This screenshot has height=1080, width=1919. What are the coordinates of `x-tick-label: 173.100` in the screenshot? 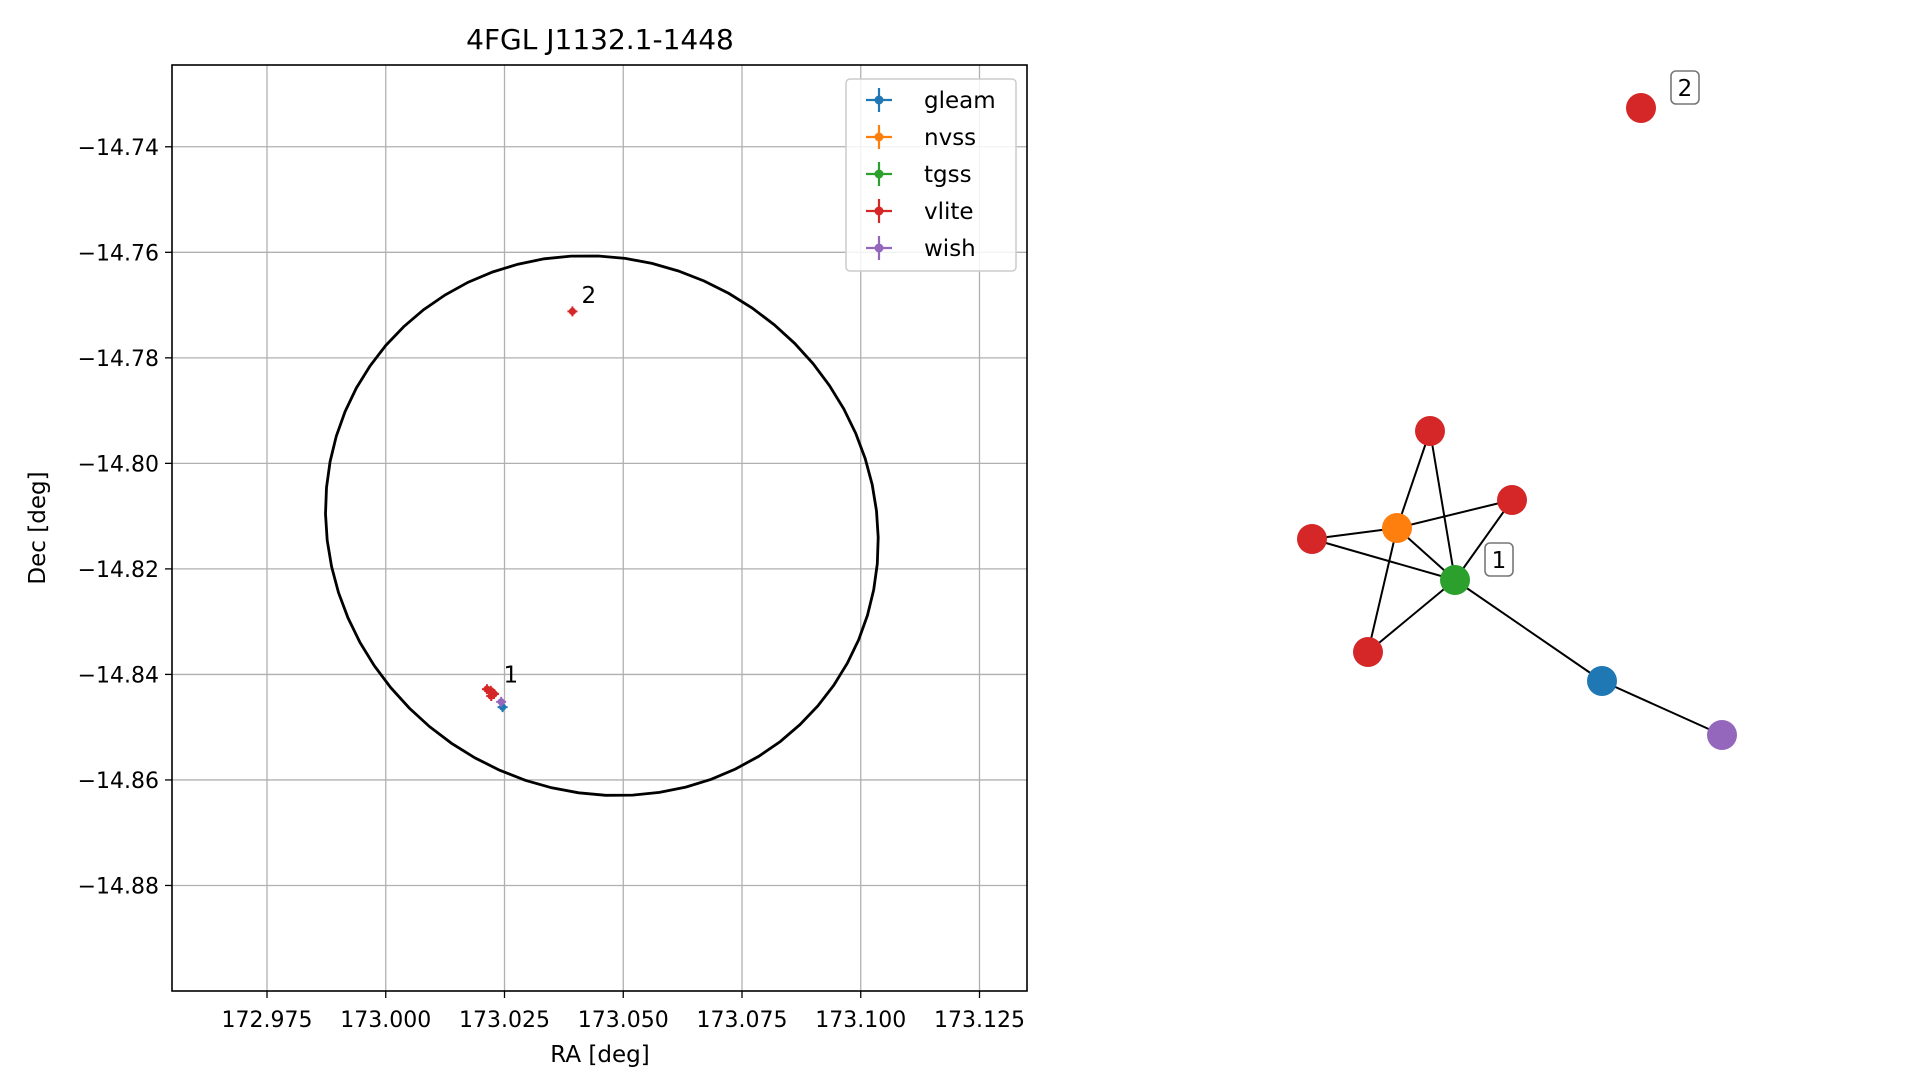 It's located at (860, 1020).